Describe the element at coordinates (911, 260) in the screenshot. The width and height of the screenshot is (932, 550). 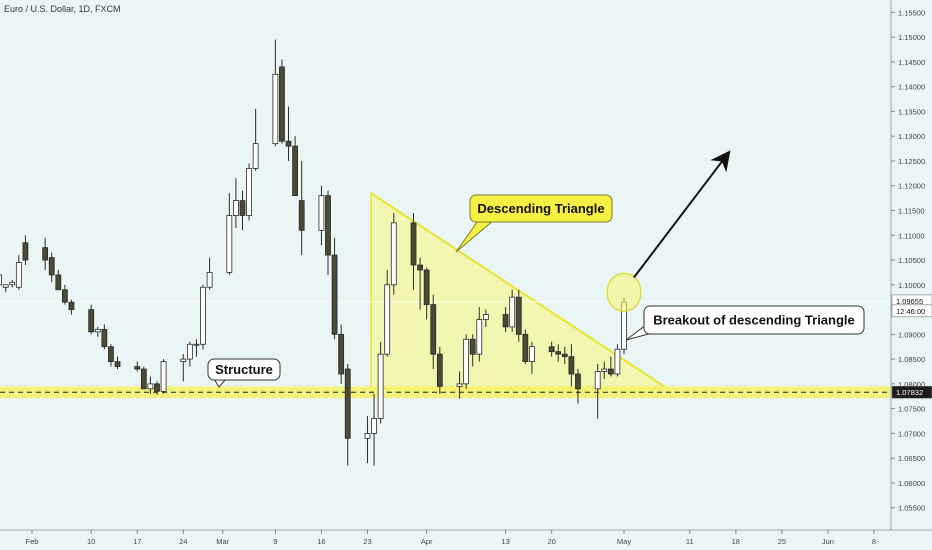
I see `y-tick-label: 1.10500` at that location.